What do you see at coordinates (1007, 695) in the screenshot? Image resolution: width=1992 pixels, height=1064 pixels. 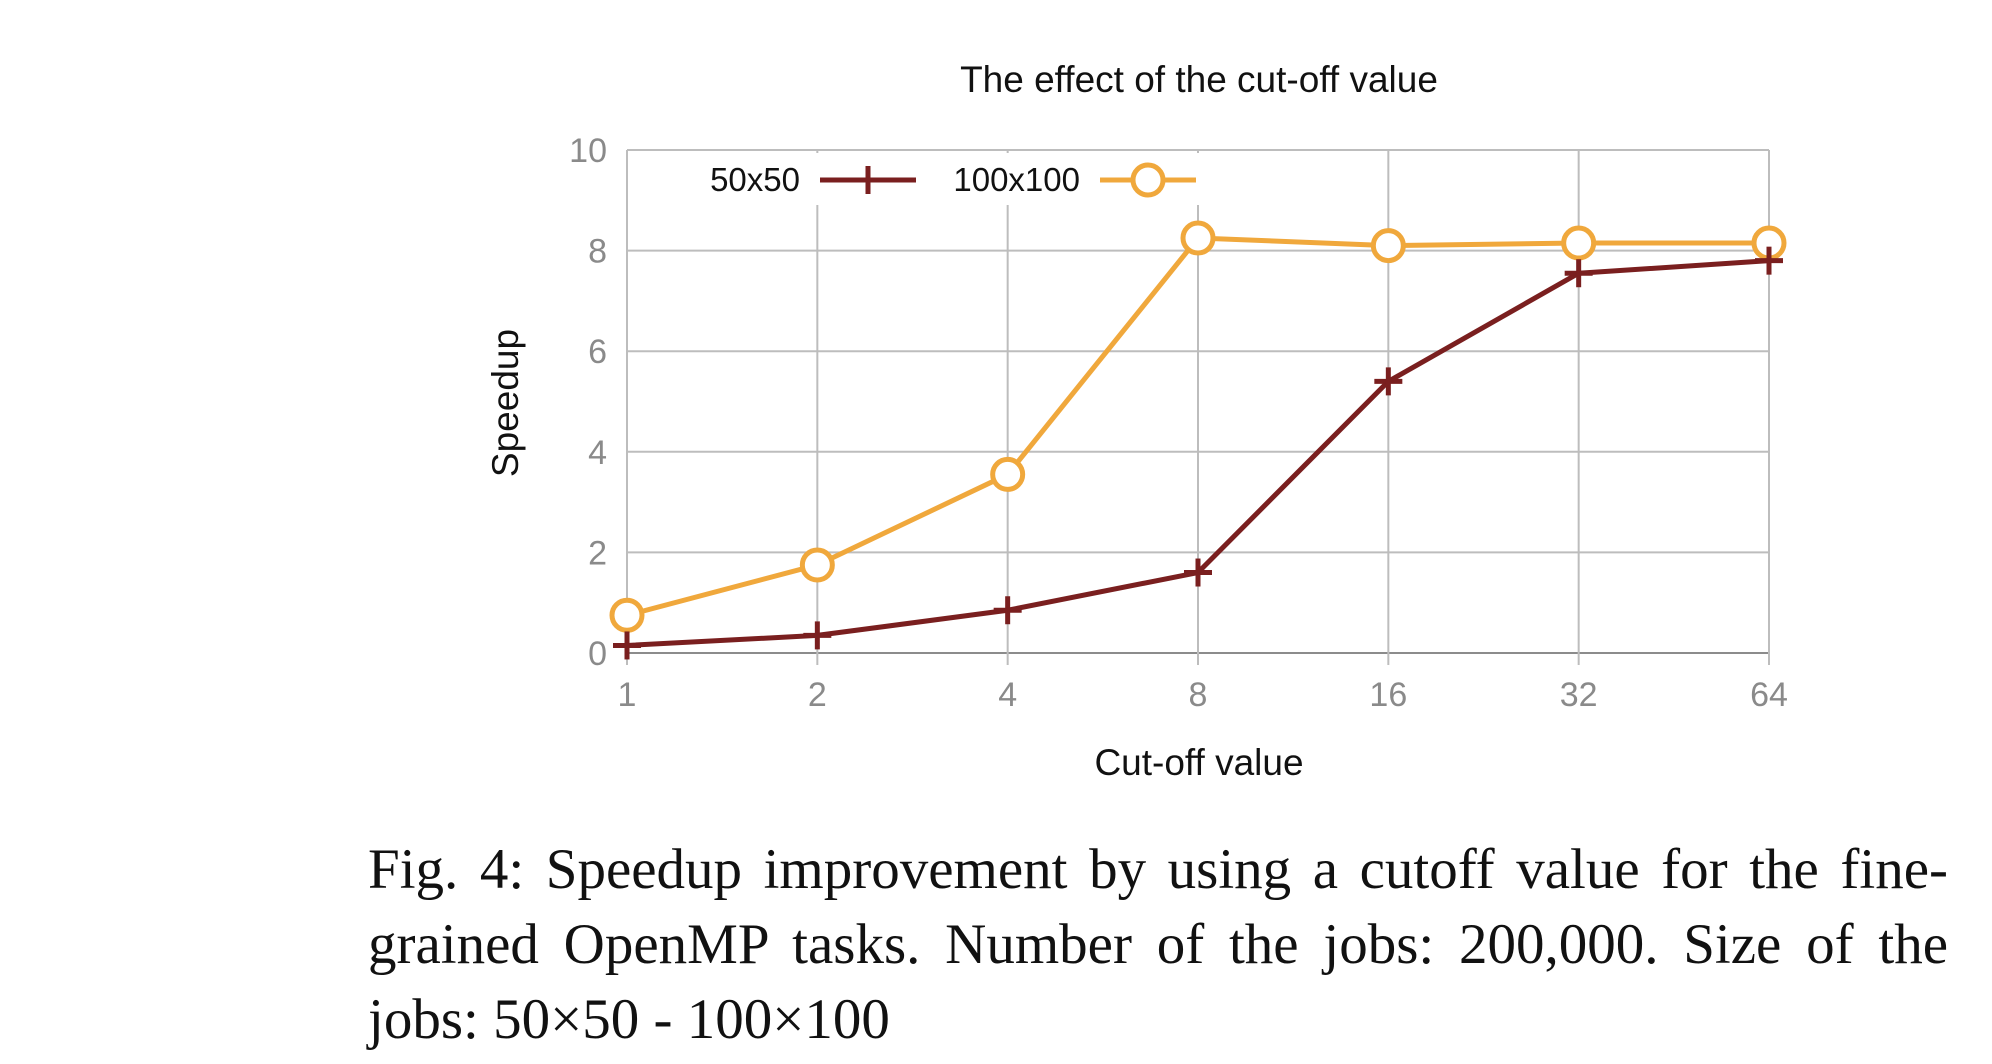 I see `x-tick-label: 4` at bounding box center [1007, 695].